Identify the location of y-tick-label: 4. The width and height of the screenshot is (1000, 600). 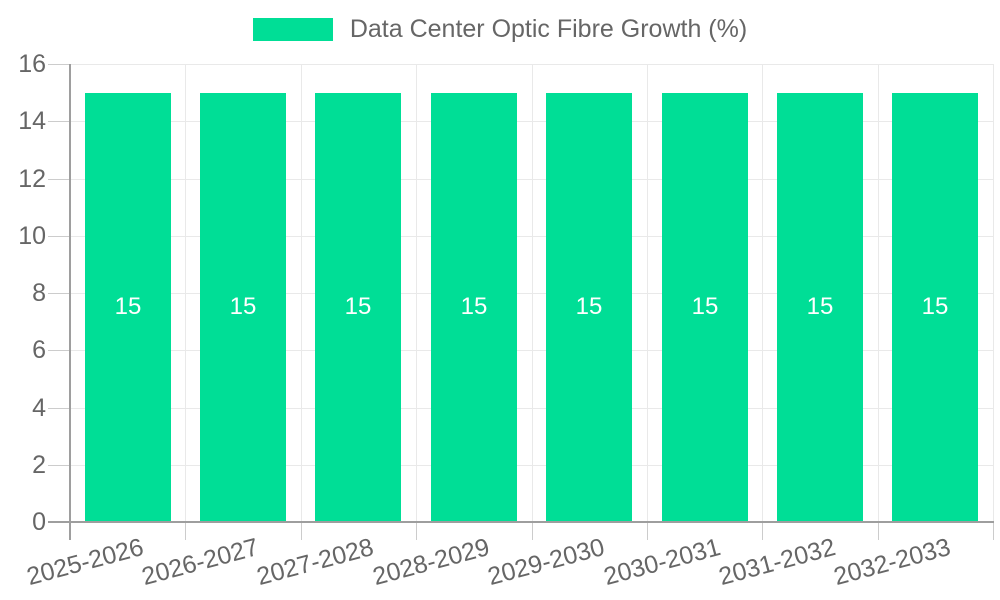
(39, 408).